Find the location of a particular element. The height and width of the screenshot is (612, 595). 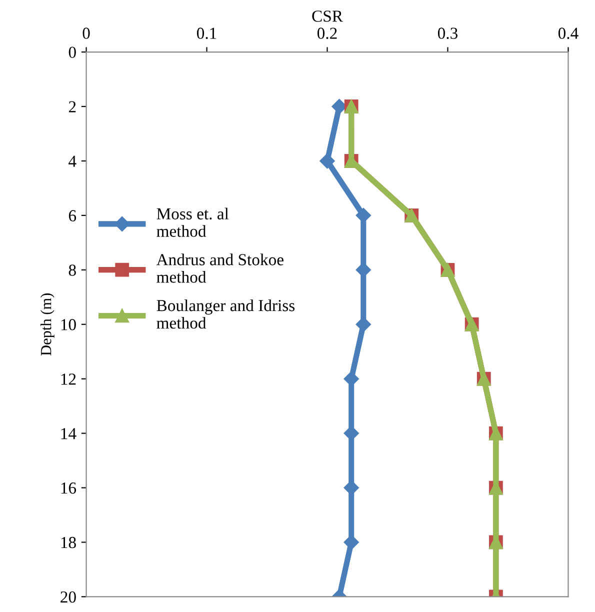

y-tick-label: 0 is located at coordinates (72, 52).